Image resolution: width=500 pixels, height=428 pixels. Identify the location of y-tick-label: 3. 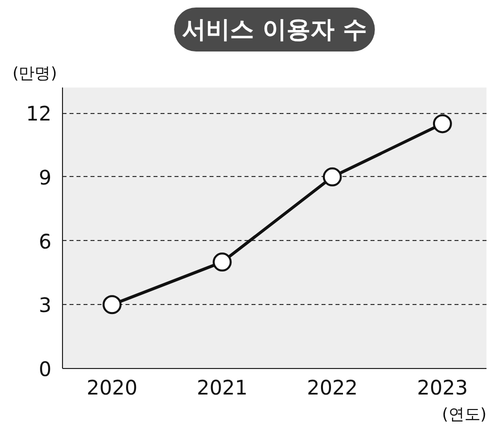
(45, 305).